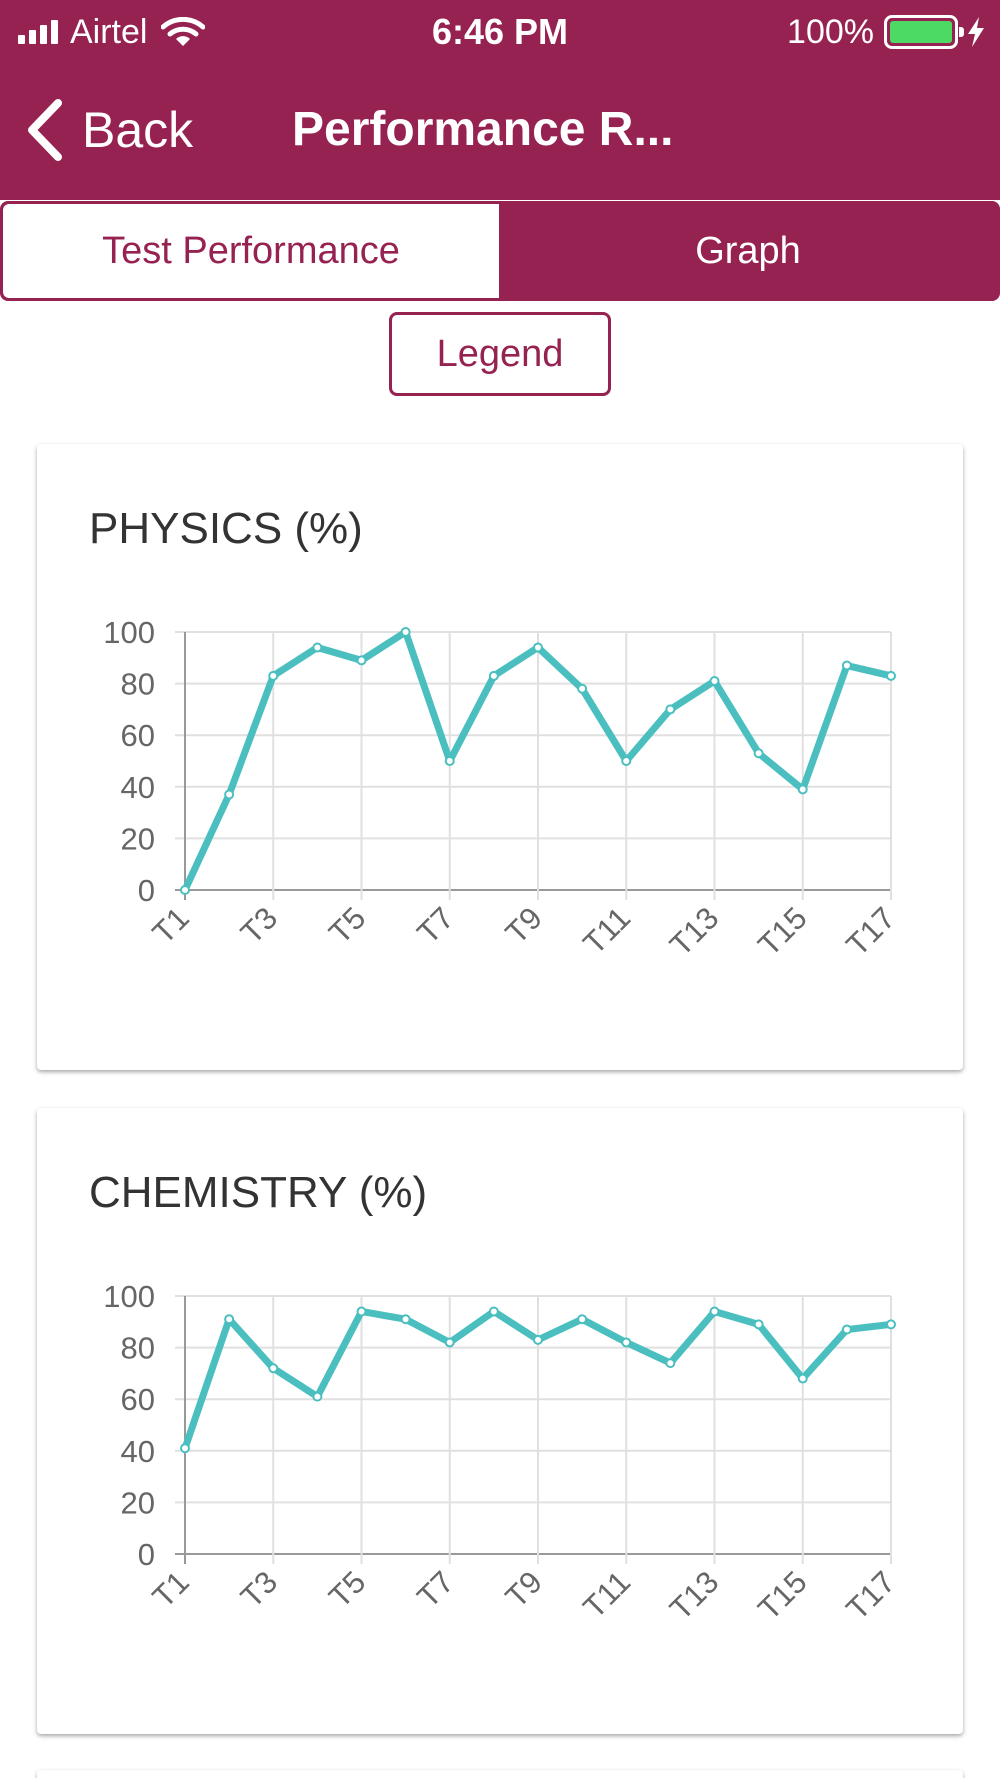  What do you see at coordinates (500, 354) in the screenshot?
I see `legend-button: Legend` at bounding box center [500, 354].